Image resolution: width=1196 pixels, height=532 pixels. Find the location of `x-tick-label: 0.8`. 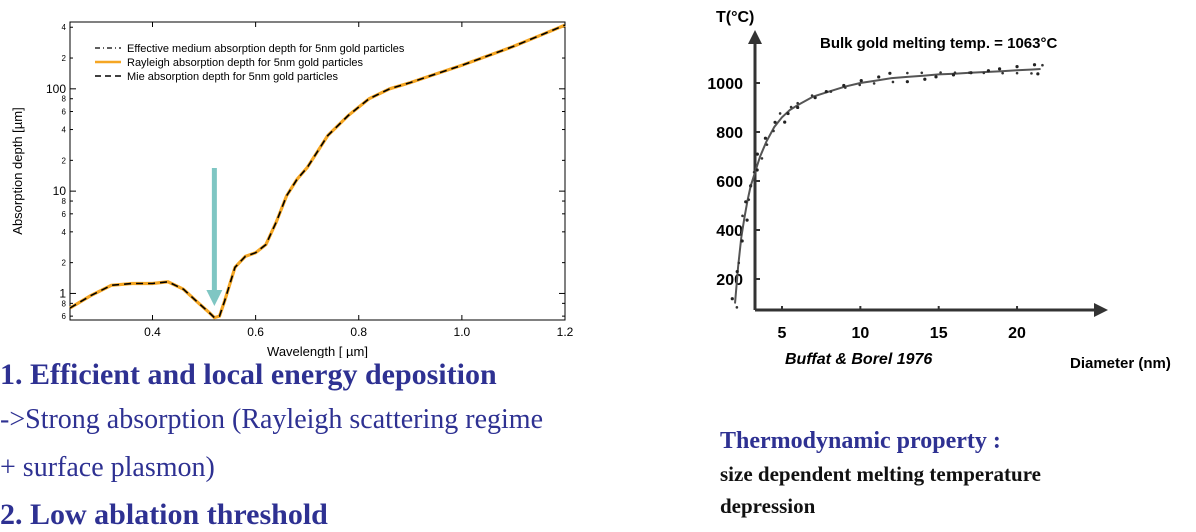

x-tick-label: 0.8 is located at coordinates (358, 332).